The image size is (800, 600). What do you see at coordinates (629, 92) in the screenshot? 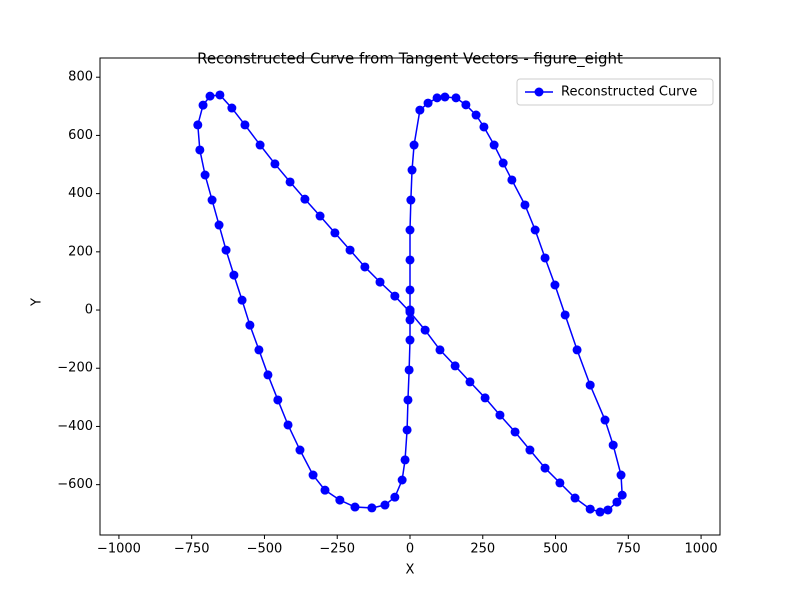
I see `legend-label: Reconstructed Curve` at bounding box center [629, 92].